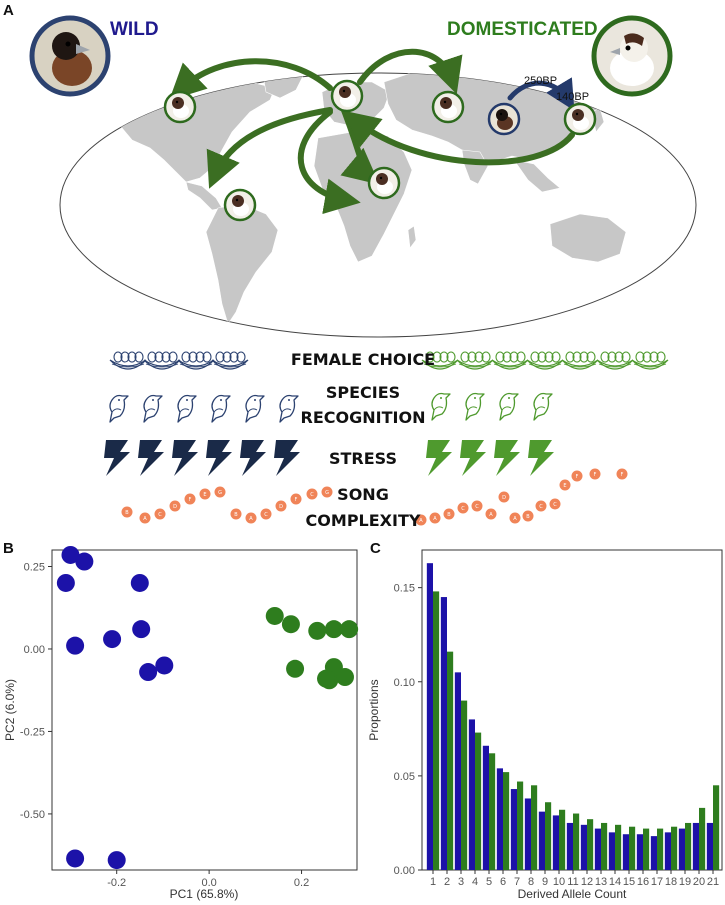 The height and width of the screenshot is (905, 725). Describe the element at coordinates (404, 777) in the screenshot. I see `y-tick-label: 0.05` at that location.